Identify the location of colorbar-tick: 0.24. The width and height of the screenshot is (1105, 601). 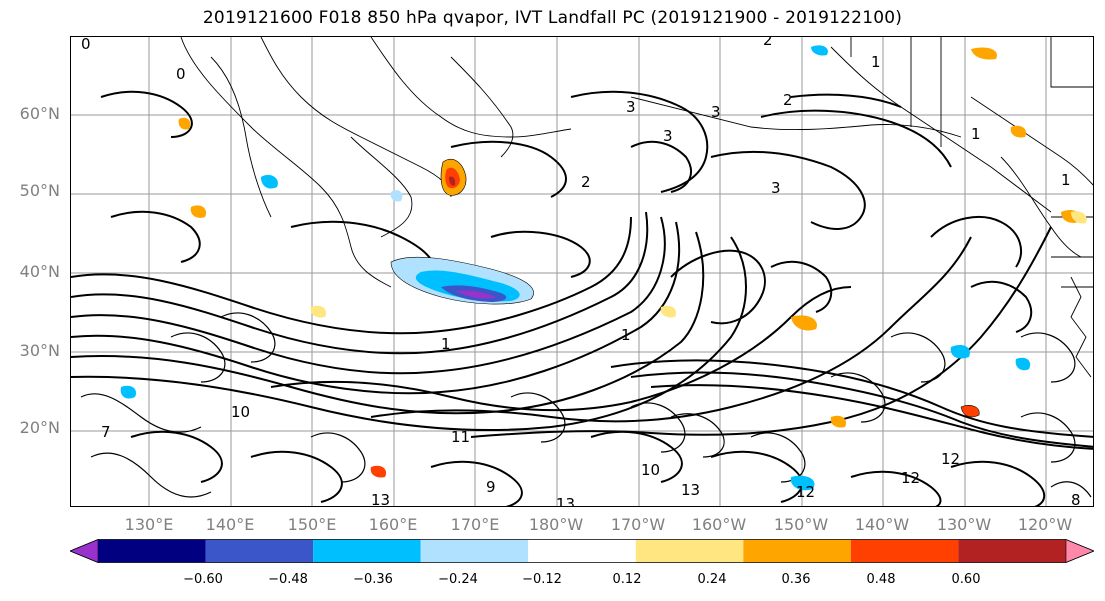
(712, 579).